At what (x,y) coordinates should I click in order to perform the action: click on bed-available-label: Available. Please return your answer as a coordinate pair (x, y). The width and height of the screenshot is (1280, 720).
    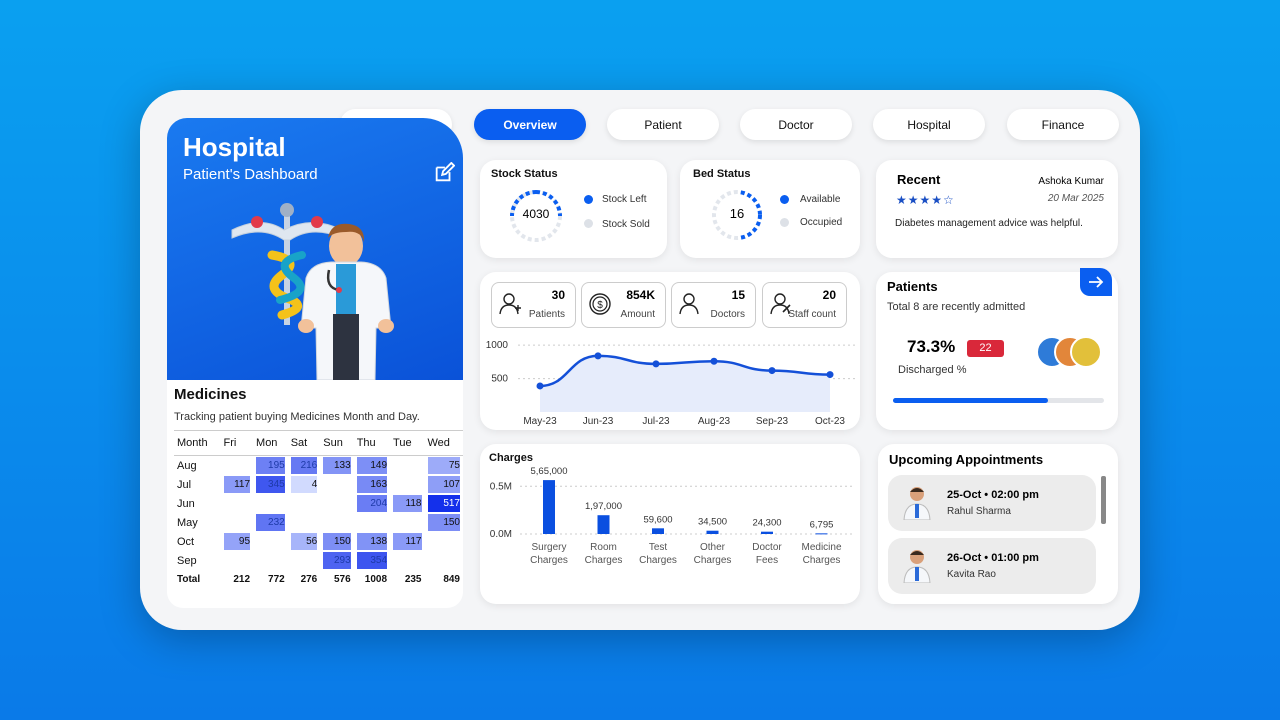
    Looking at the image, I should click on (820, 199).